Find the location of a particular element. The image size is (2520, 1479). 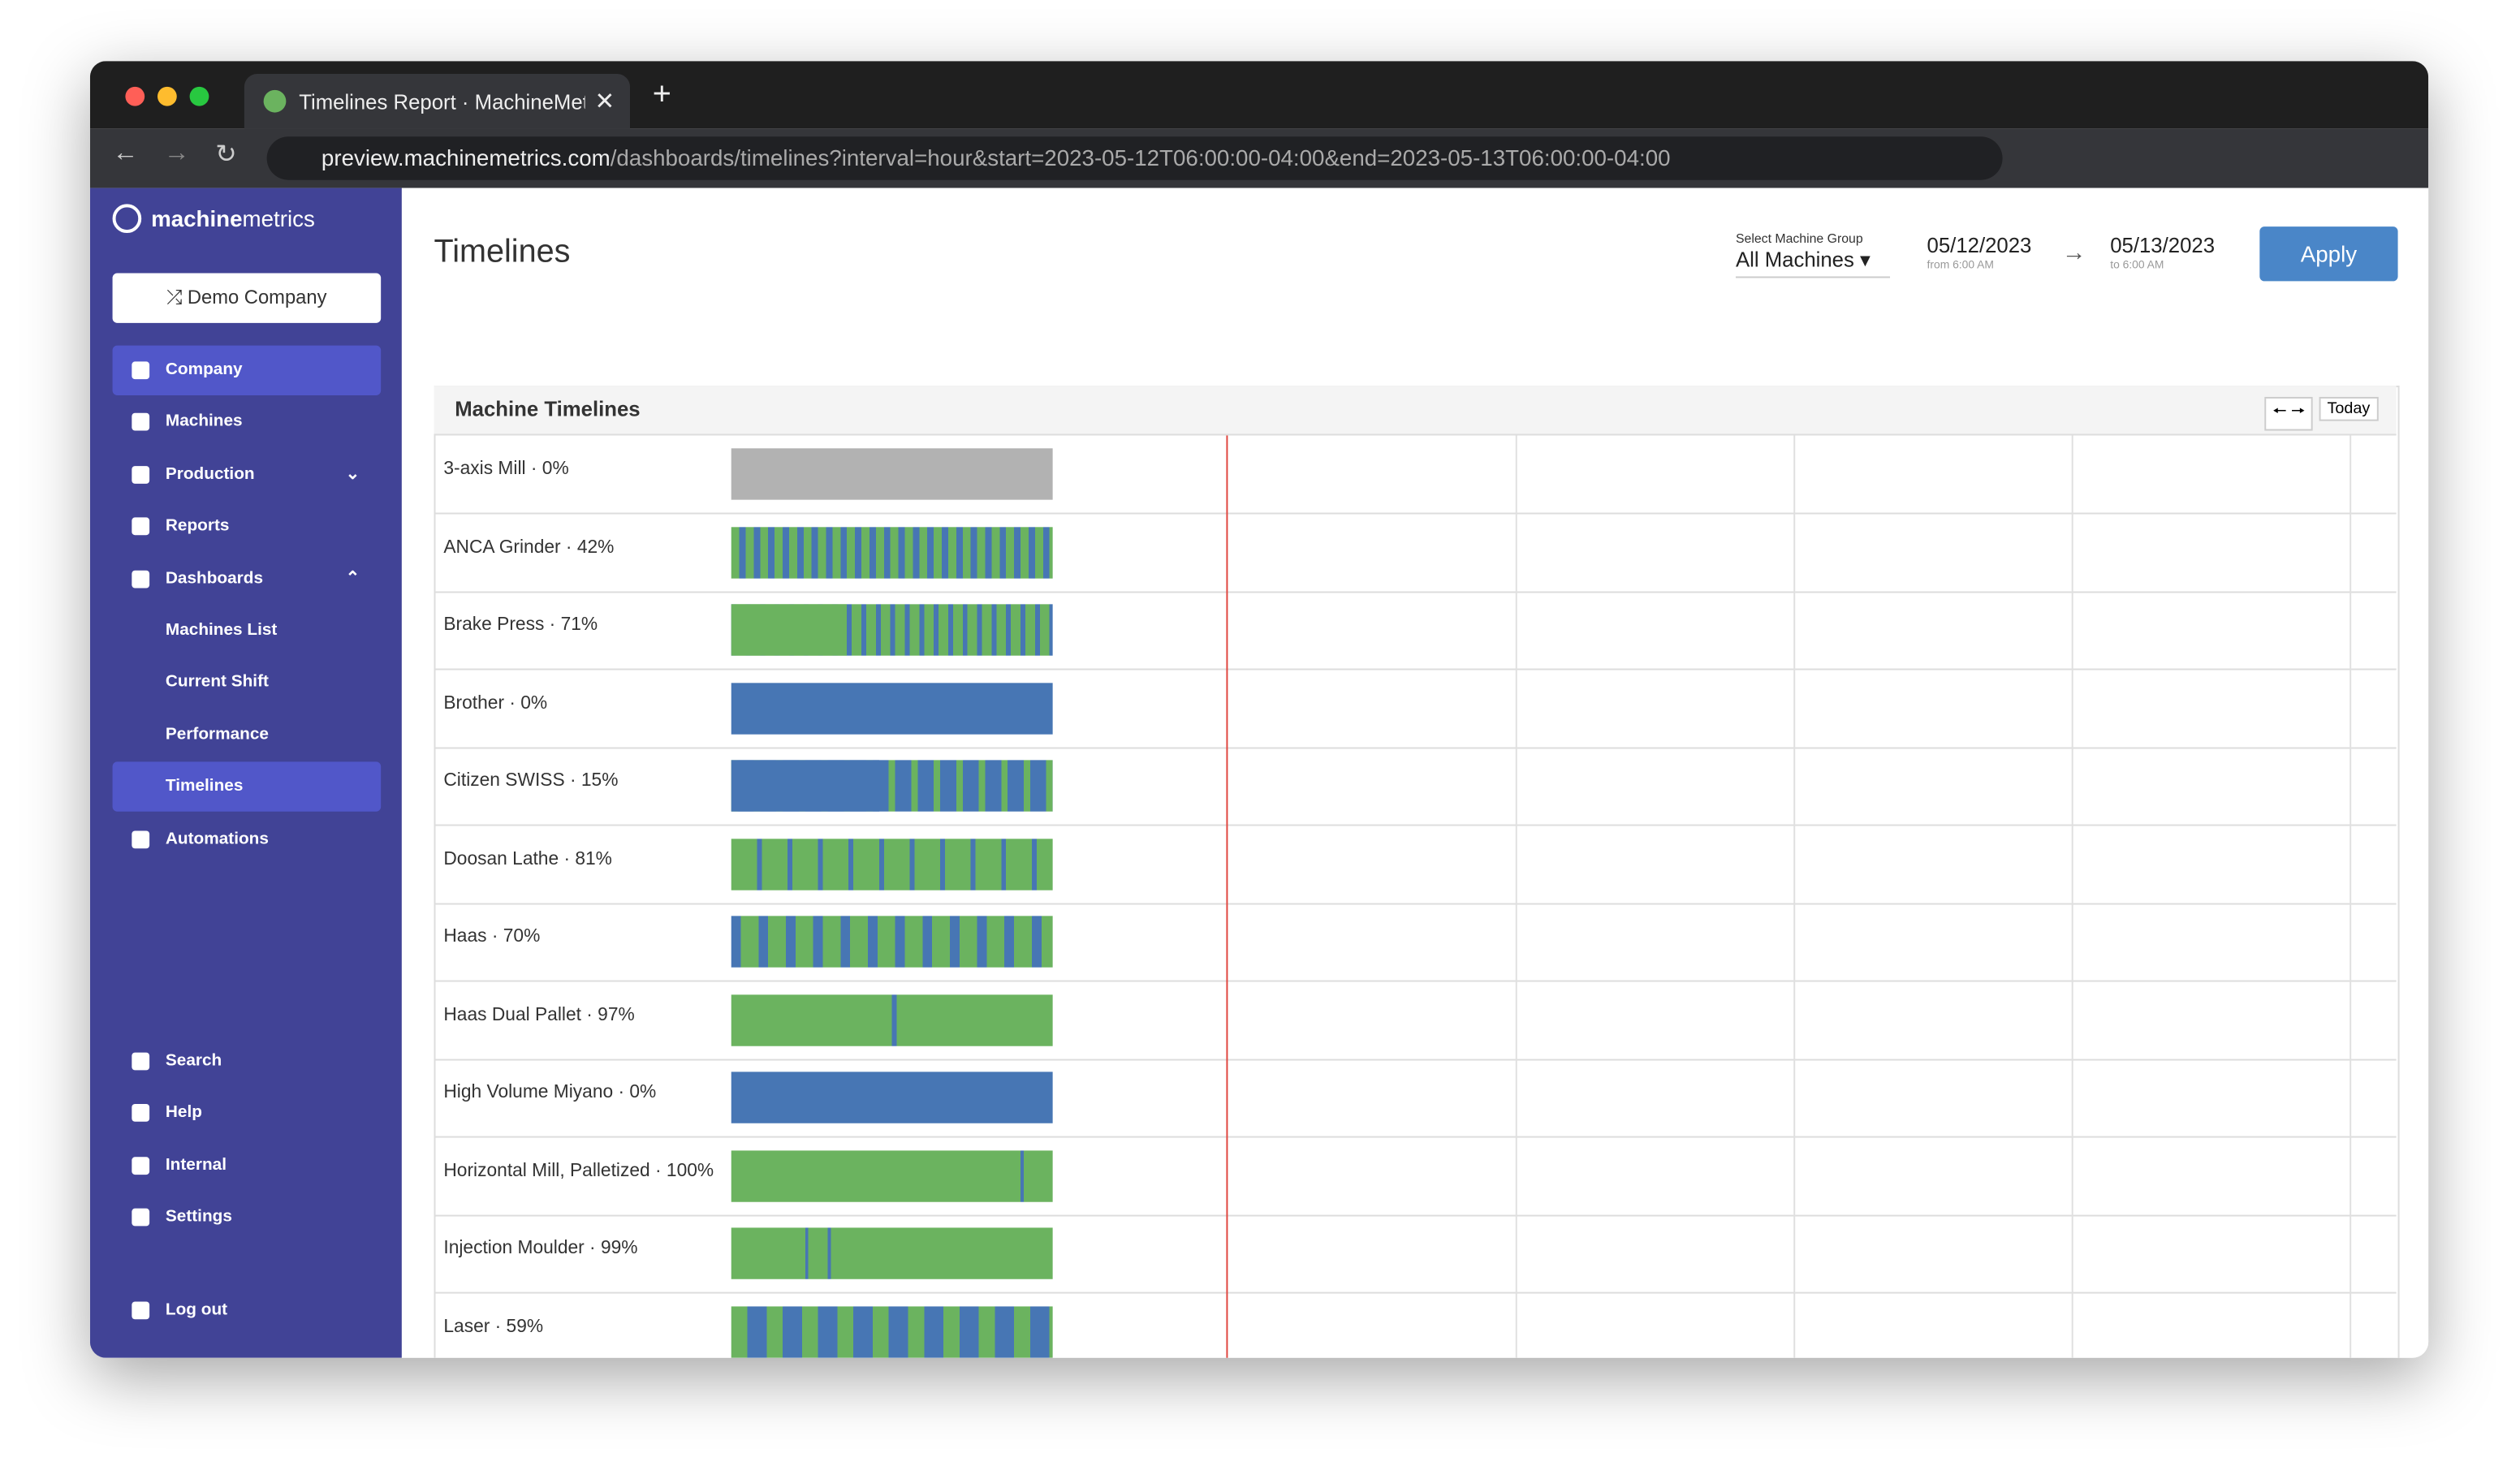

nav-item: Settings is located at coordinates (248, 1217).